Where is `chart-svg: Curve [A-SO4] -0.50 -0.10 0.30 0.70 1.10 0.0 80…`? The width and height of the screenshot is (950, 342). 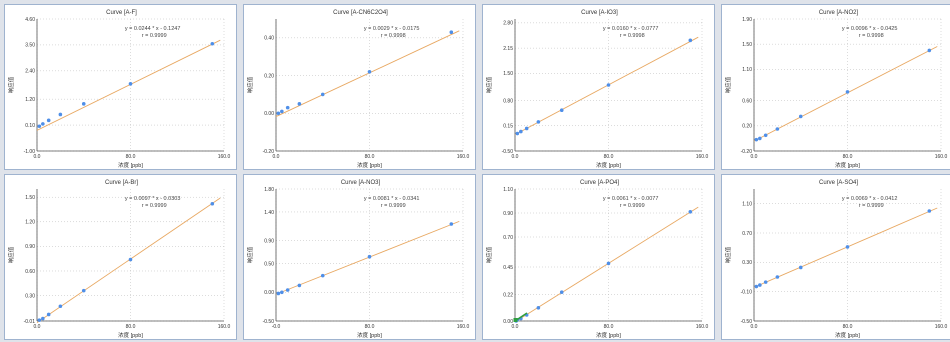
chart-svg: Curve [A-SO4] -0.50 -0.10 0.30 0.70 1.10 0.0 80… is located at coordinates (836, 259).